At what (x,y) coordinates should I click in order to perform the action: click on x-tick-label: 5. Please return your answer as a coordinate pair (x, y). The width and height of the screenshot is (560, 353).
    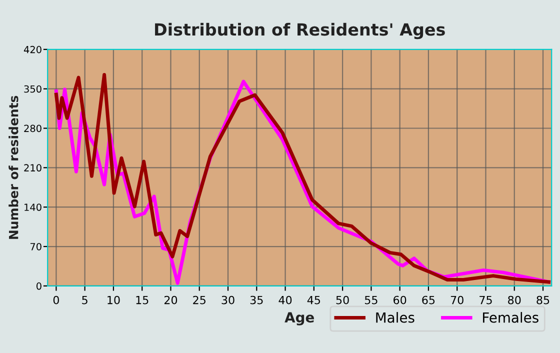
    Looking at the image, I should click on (85, 300).